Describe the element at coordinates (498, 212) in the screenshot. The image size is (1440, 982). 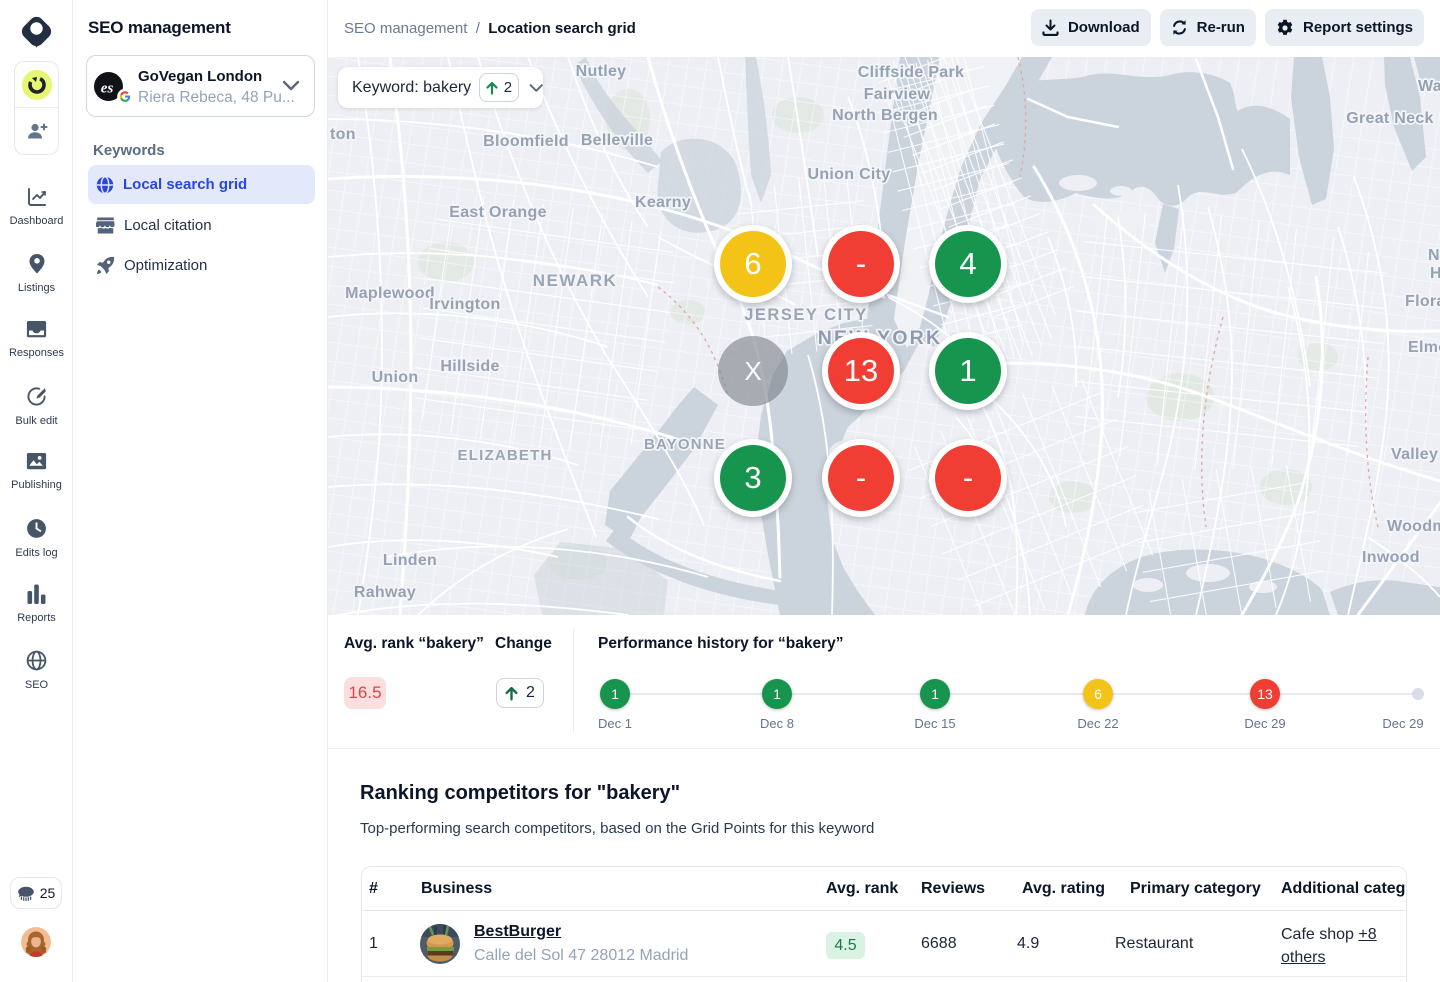
I see `svg-text: East Orange` at that location.